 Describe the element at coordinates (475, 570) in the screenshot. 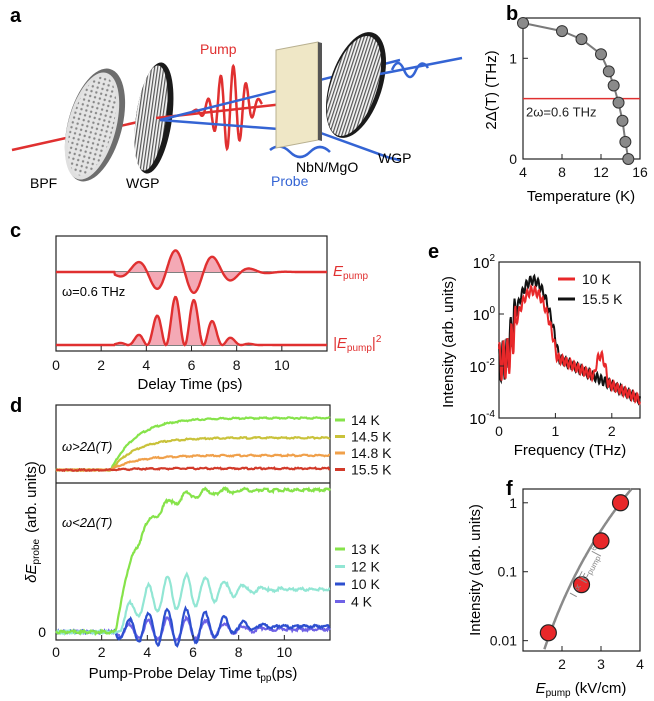

I see `panel-f-ylabel: Intensity (arb. units)` at that location.